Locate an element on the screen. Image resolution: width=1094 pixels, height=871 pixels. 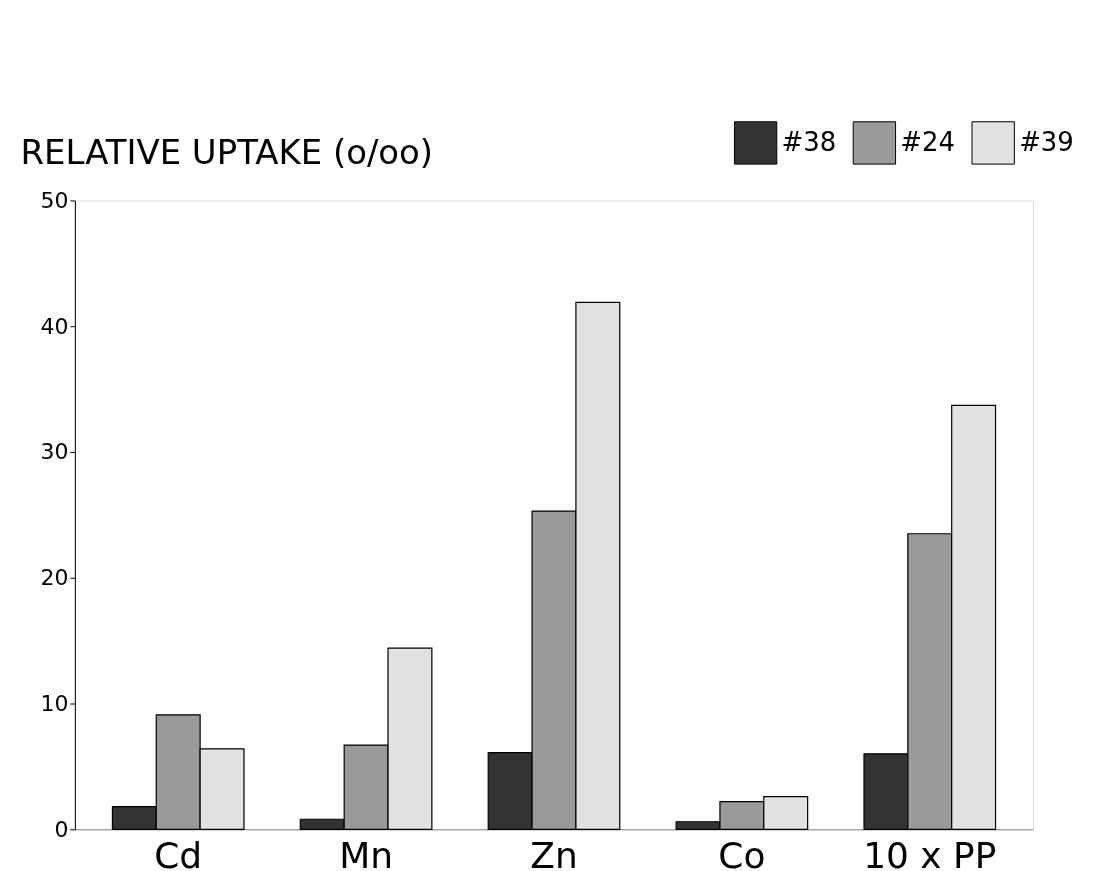
y-tick-label: 40 is located at coordinates (54, 326).